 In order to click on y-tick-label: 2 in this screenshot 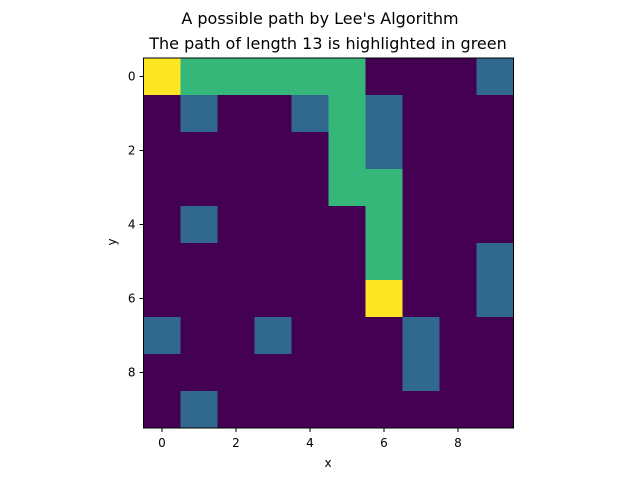, I will do `click(132, 151)`.